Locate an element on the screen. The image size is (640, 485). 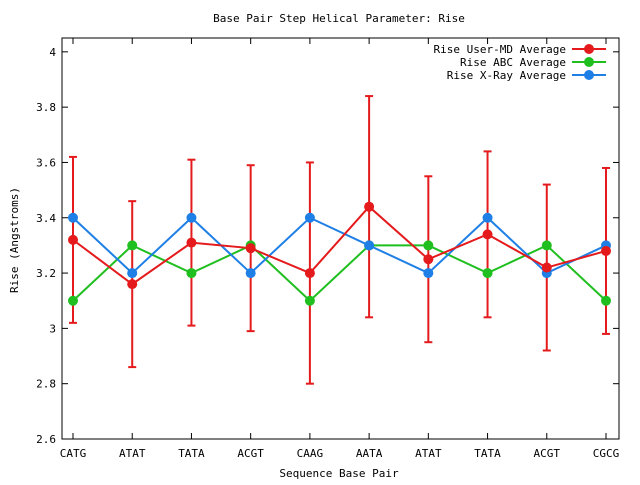
legend-label: Rise ABC Average is located at coordinates (513, 62).